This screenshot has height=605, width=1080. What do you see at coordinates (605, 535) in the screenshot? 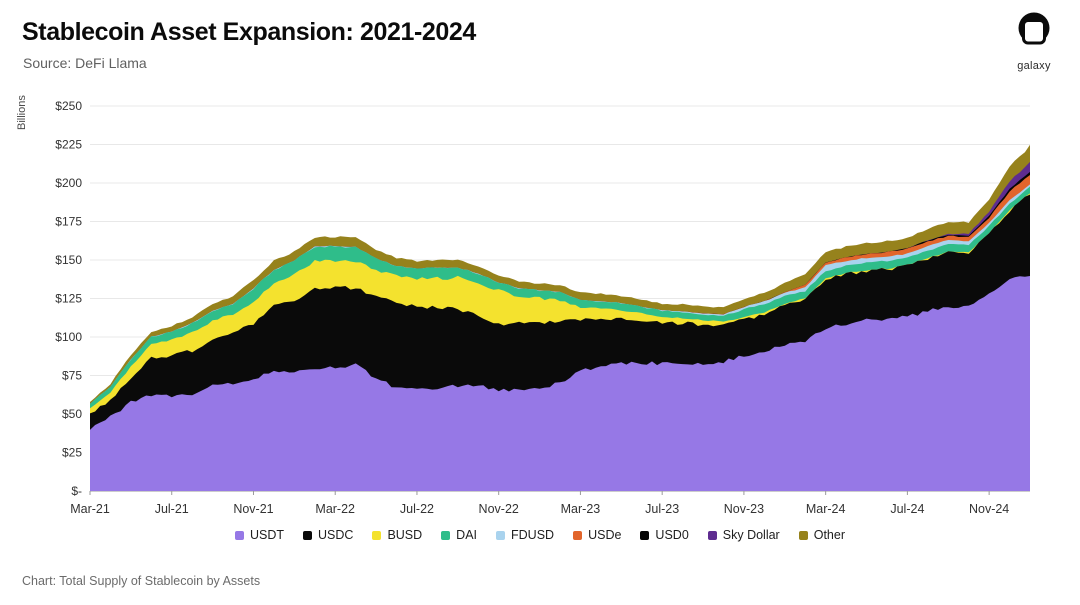
I see `legend-label: USDe` at bounding box center [605, 535].